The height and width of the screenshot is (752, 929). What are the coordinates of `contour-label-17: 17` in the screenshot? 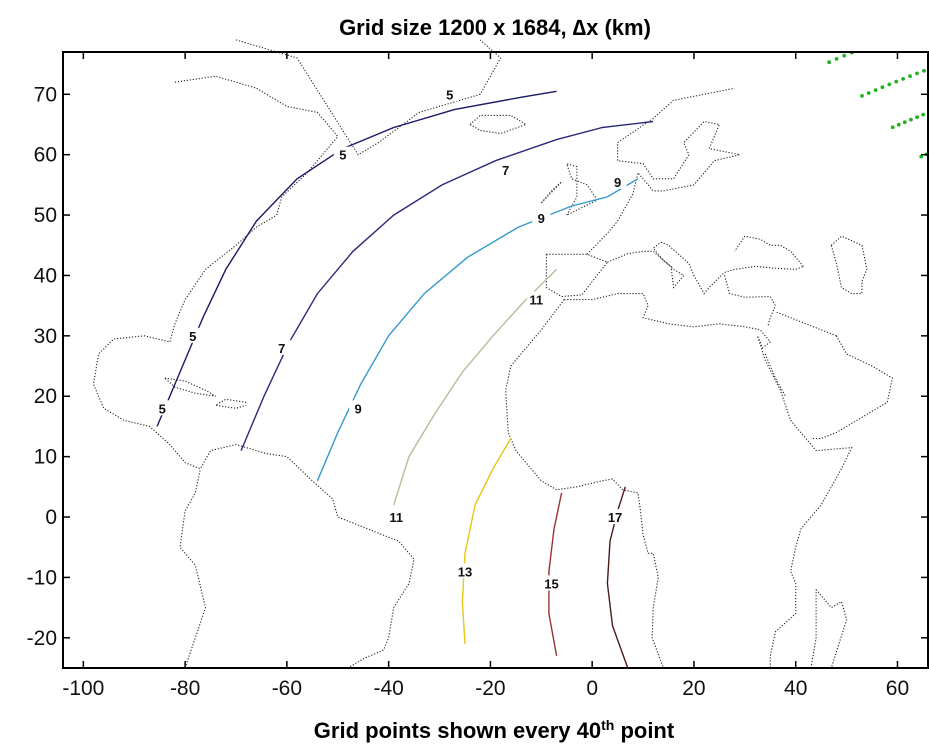 It's located at (615, 517).